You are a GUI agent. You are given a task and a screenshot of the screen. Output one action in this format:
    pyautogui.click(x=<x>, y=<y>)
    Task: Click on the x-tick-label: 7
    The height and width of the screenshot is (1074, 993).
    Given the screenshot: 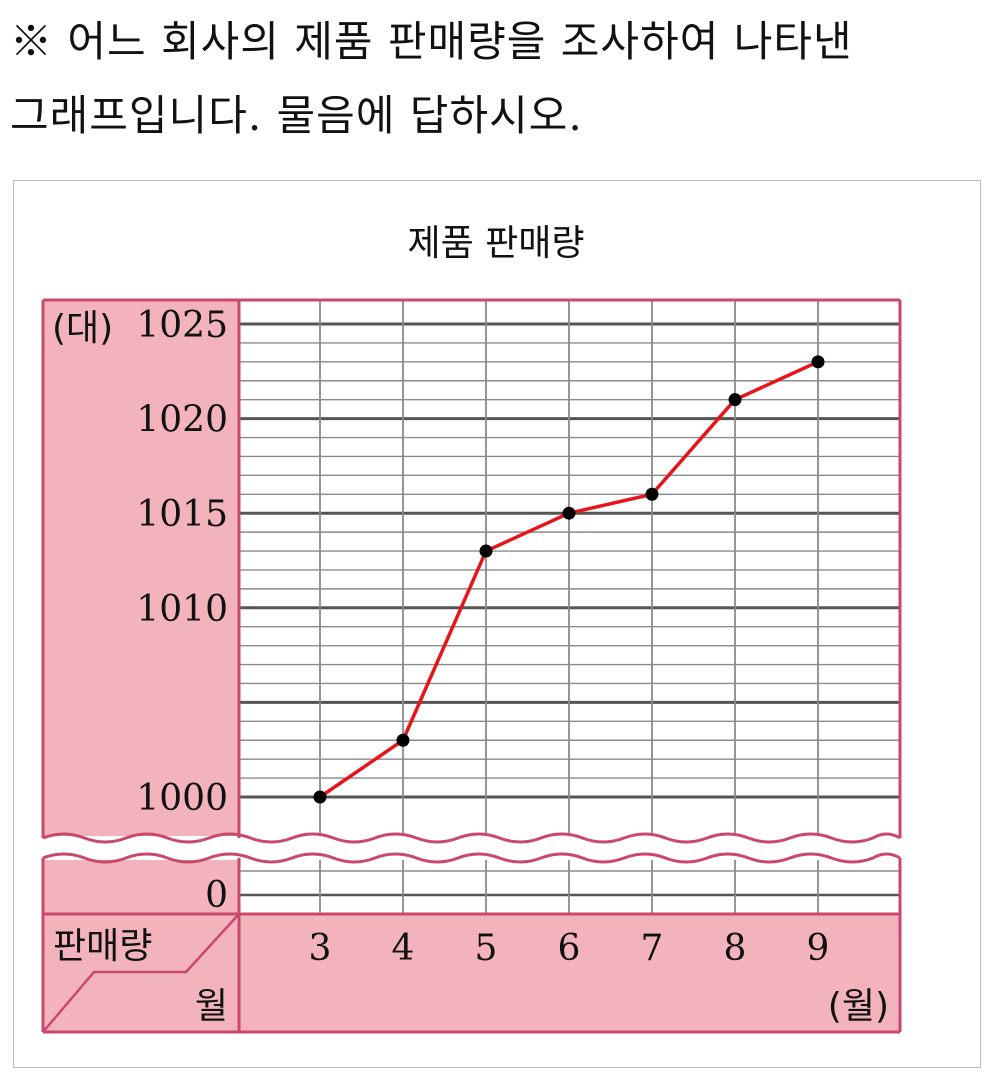 What is the action you would take?
    pyautogui.click(x=652, y=948)
    